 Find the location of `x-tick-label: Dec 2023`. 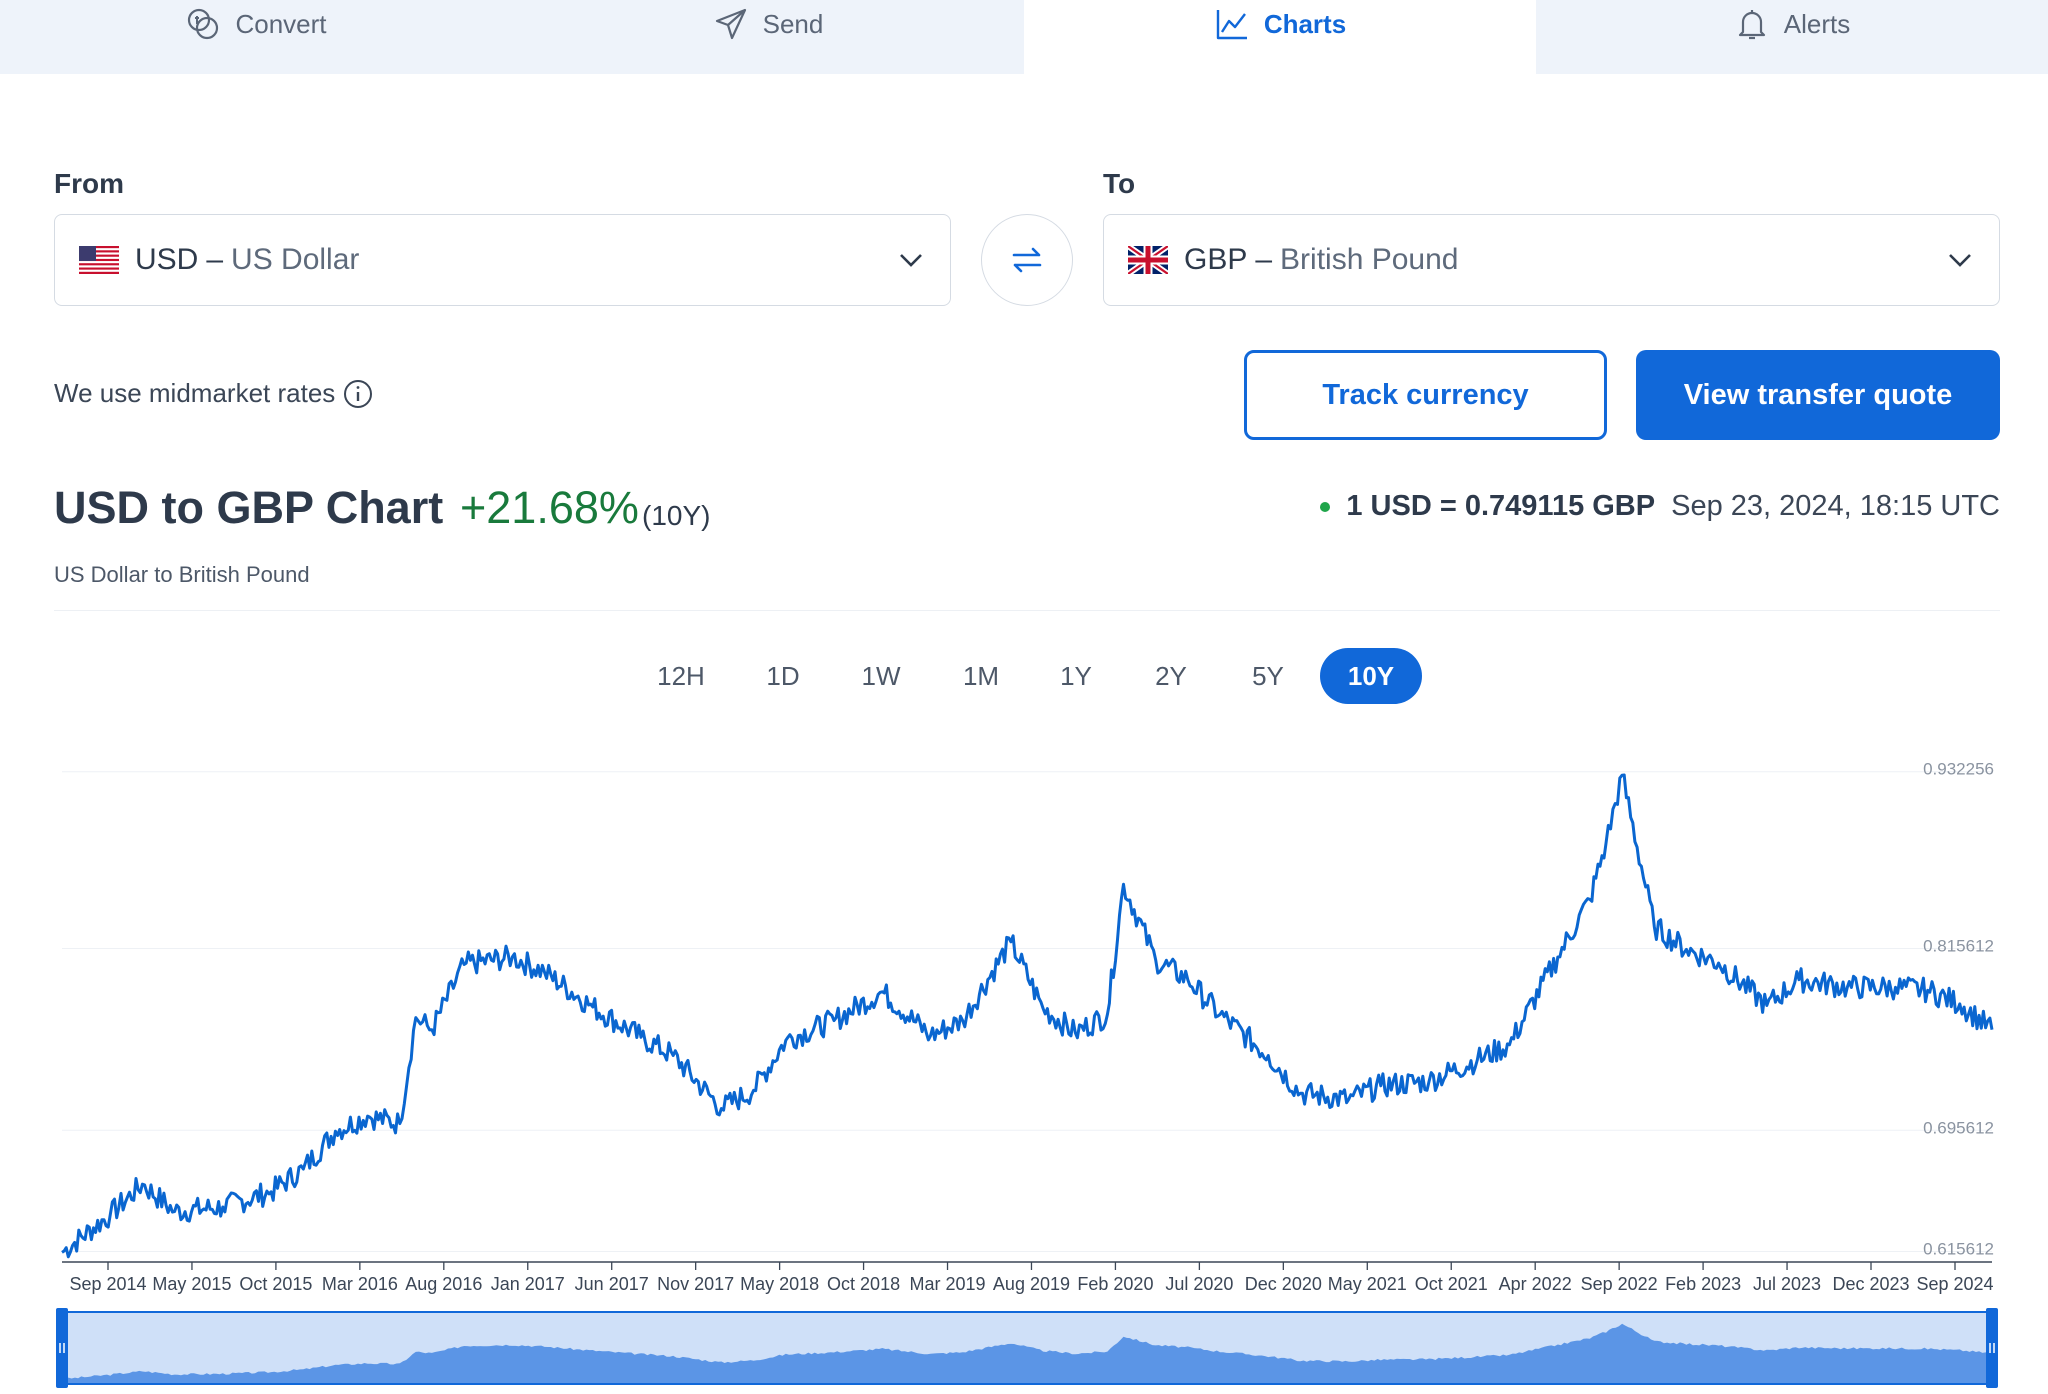

x-tick-label: Dec 2023 is located at coordinates (1870, 1284).